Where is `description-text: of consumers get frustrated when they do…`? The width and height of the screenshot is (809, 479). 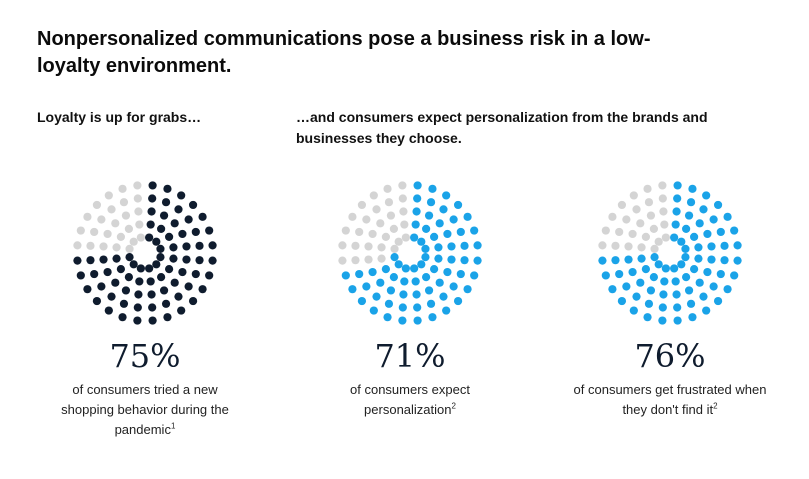 description-text: of consumers get frustrated when they do… is located at coordinates (670, 399).